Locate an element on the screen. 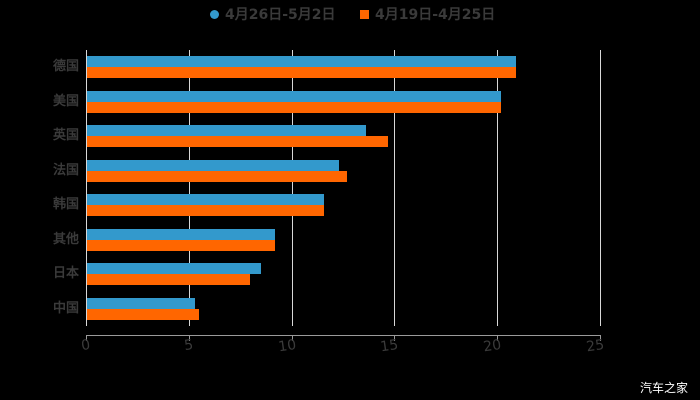  legend-item-series-0: 4月26日-5月2日 is located at coordinates (273, 14).